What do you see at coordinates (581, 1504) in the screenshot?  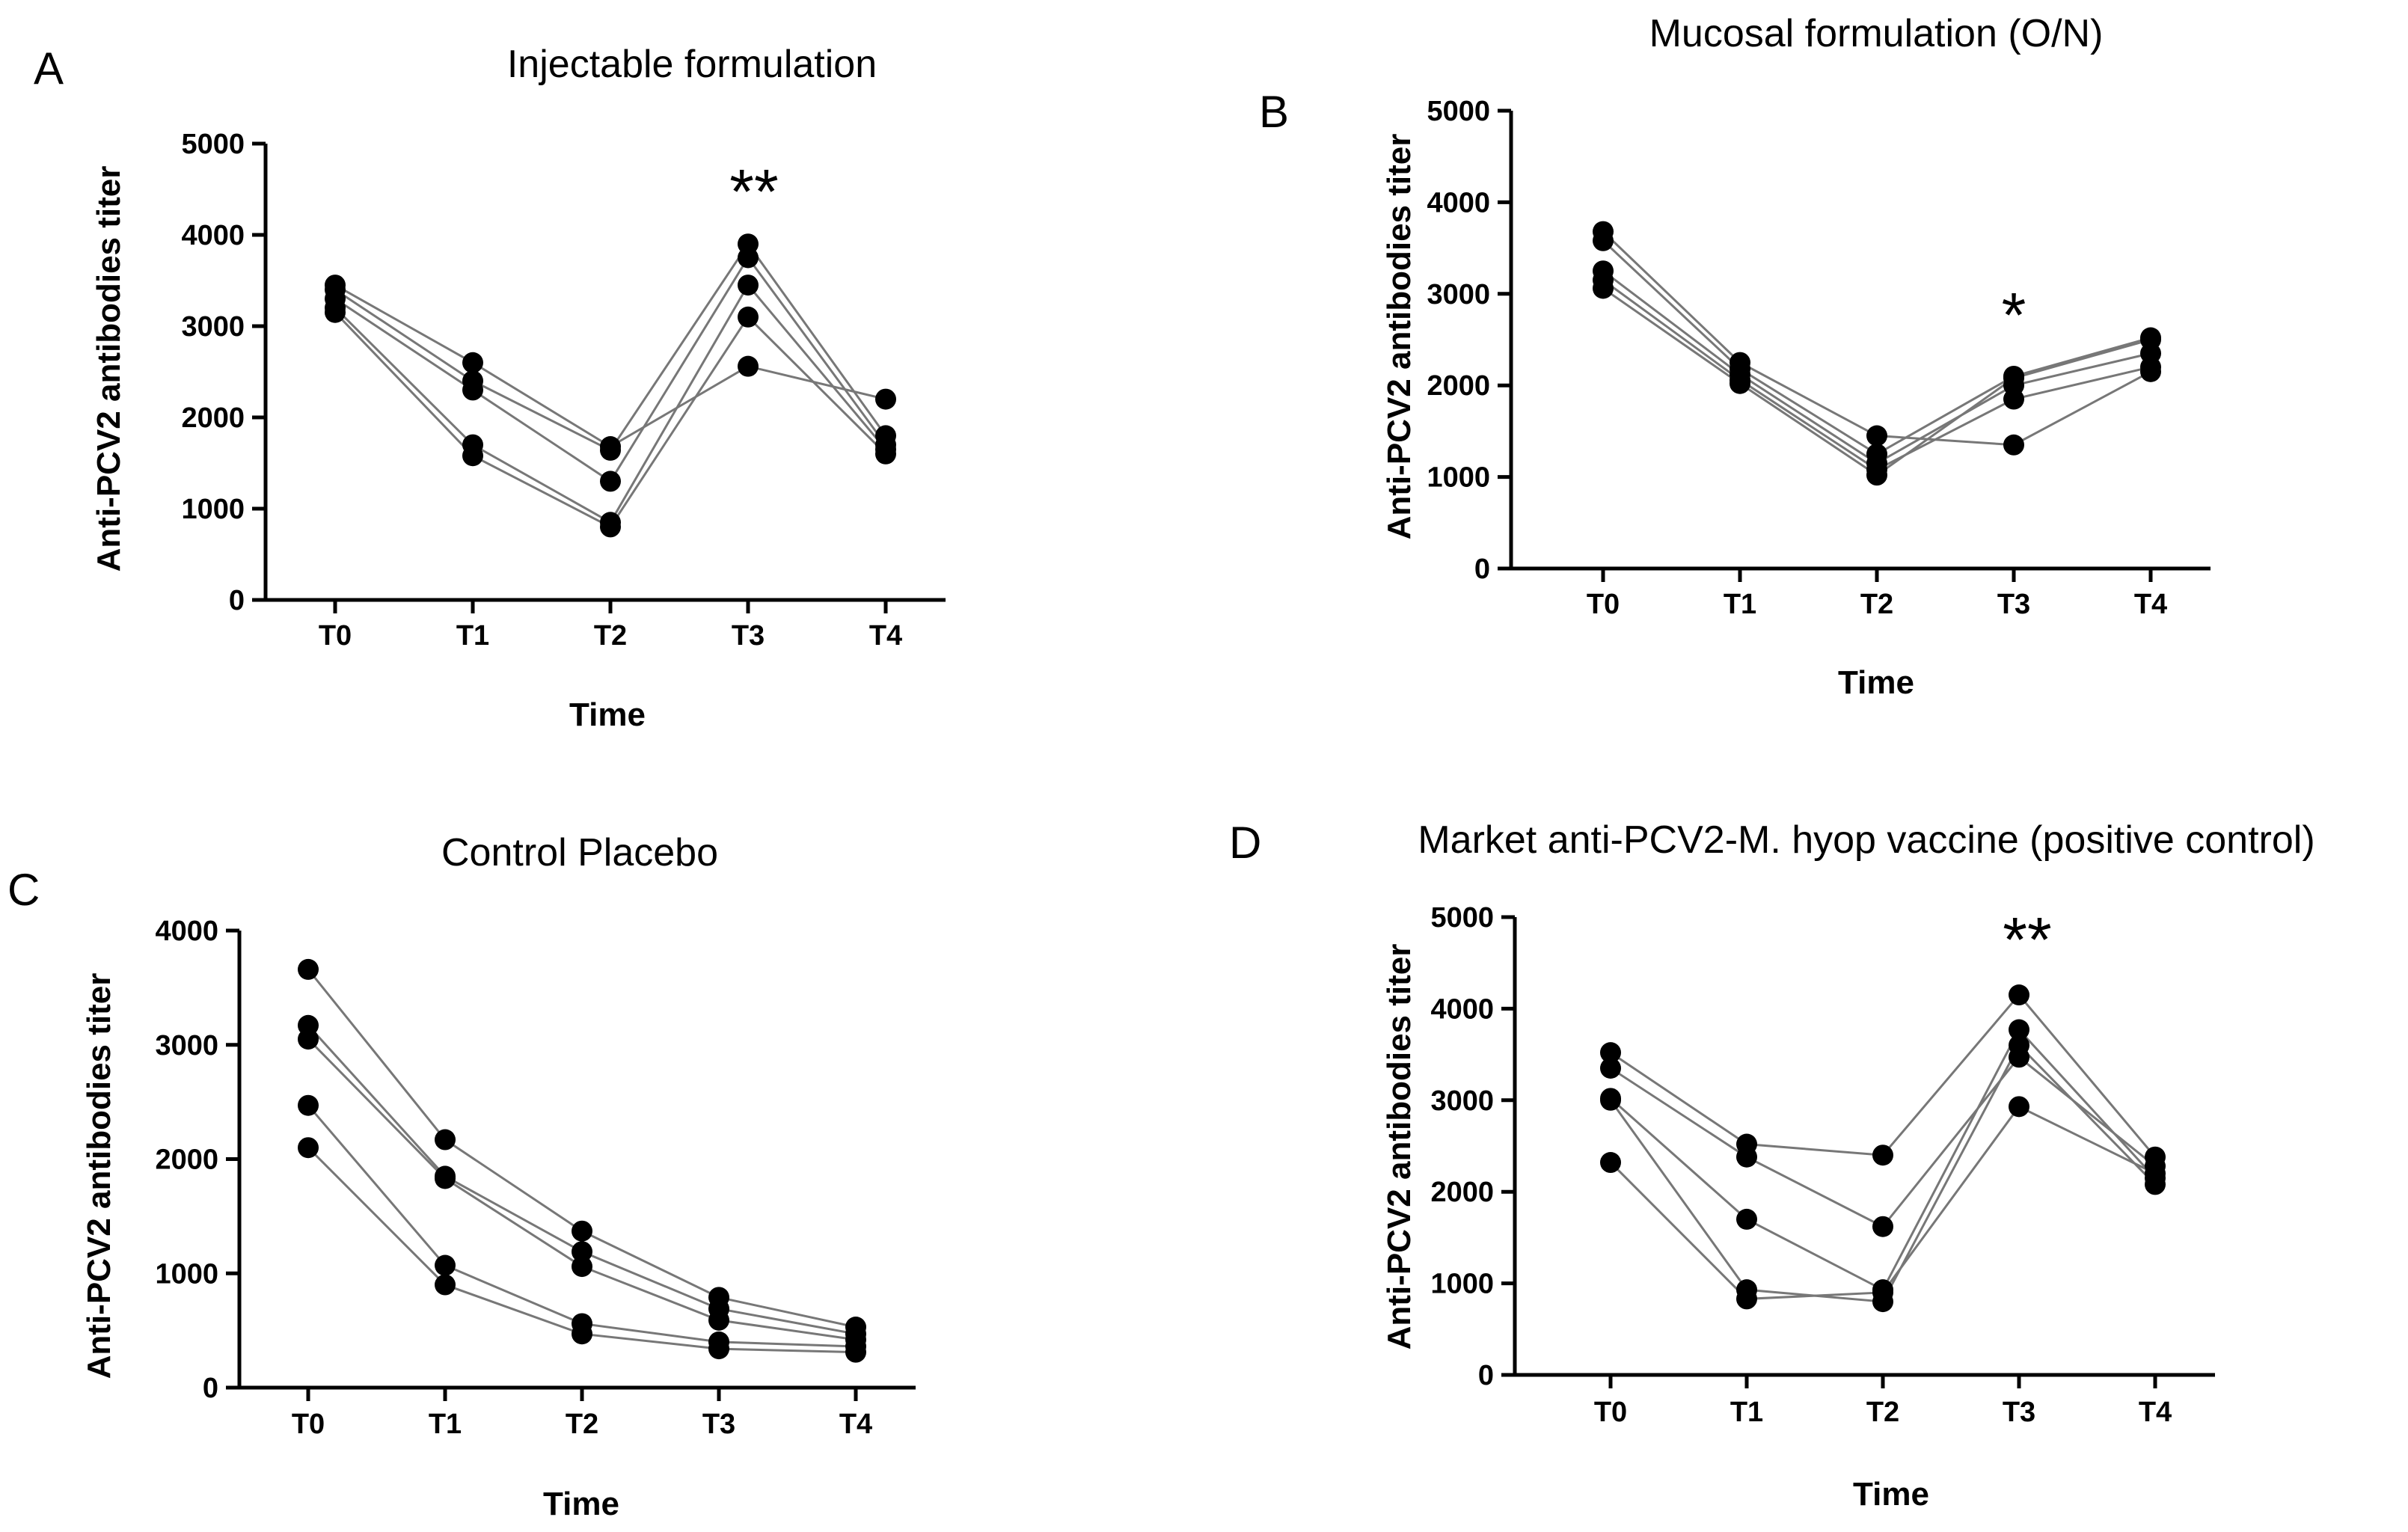 I see `panel-c-x-axis-label: Time` at bounding box center [581, 1504].